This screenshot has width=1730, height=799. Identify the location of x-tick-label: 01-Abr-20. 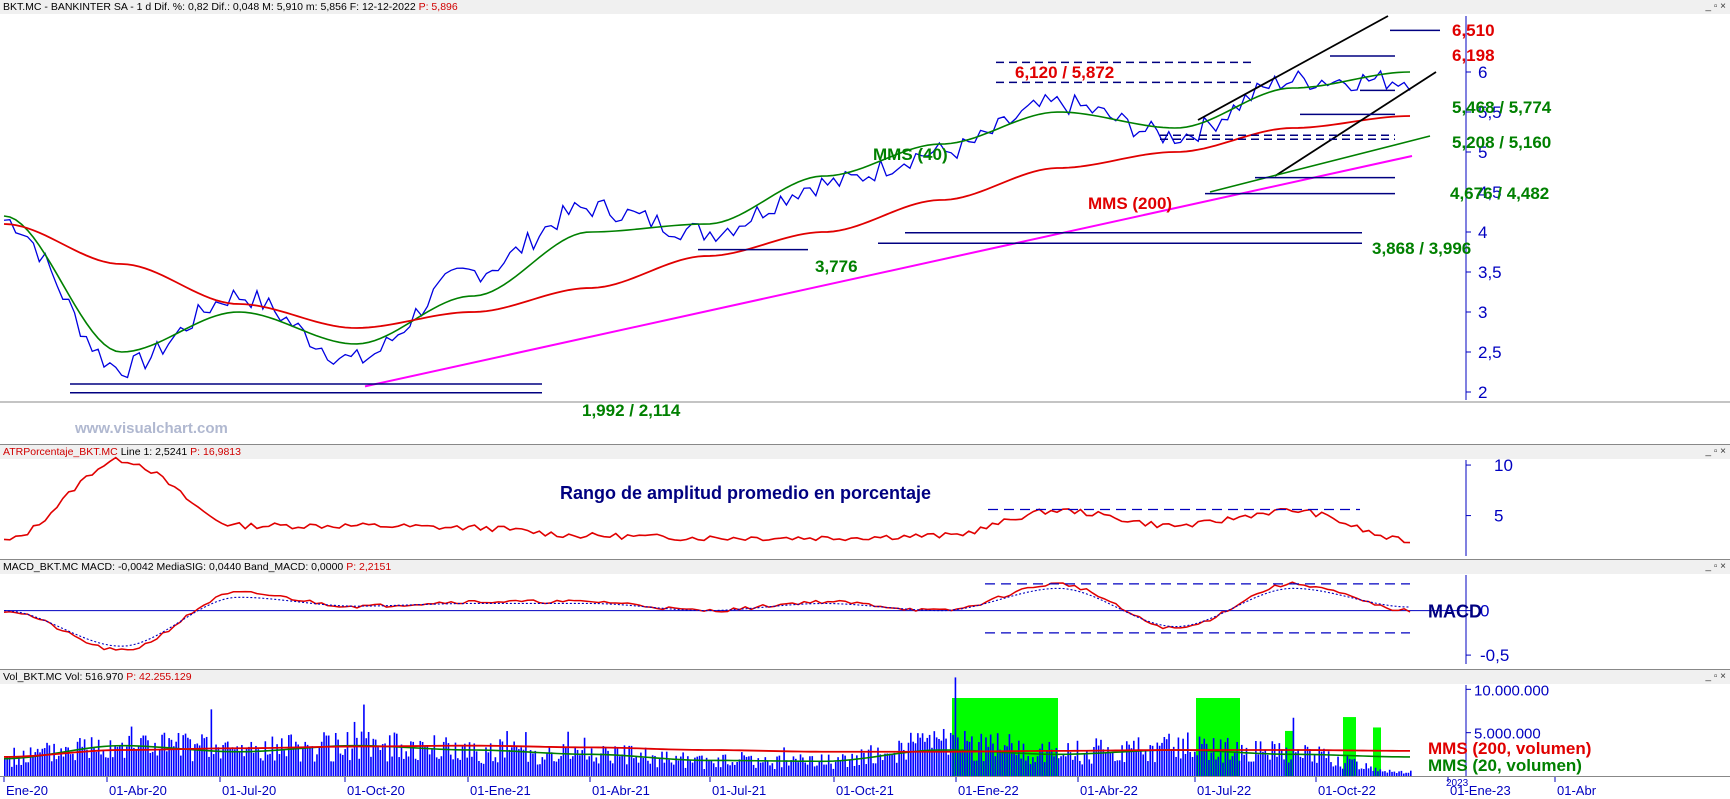
(138, 790).